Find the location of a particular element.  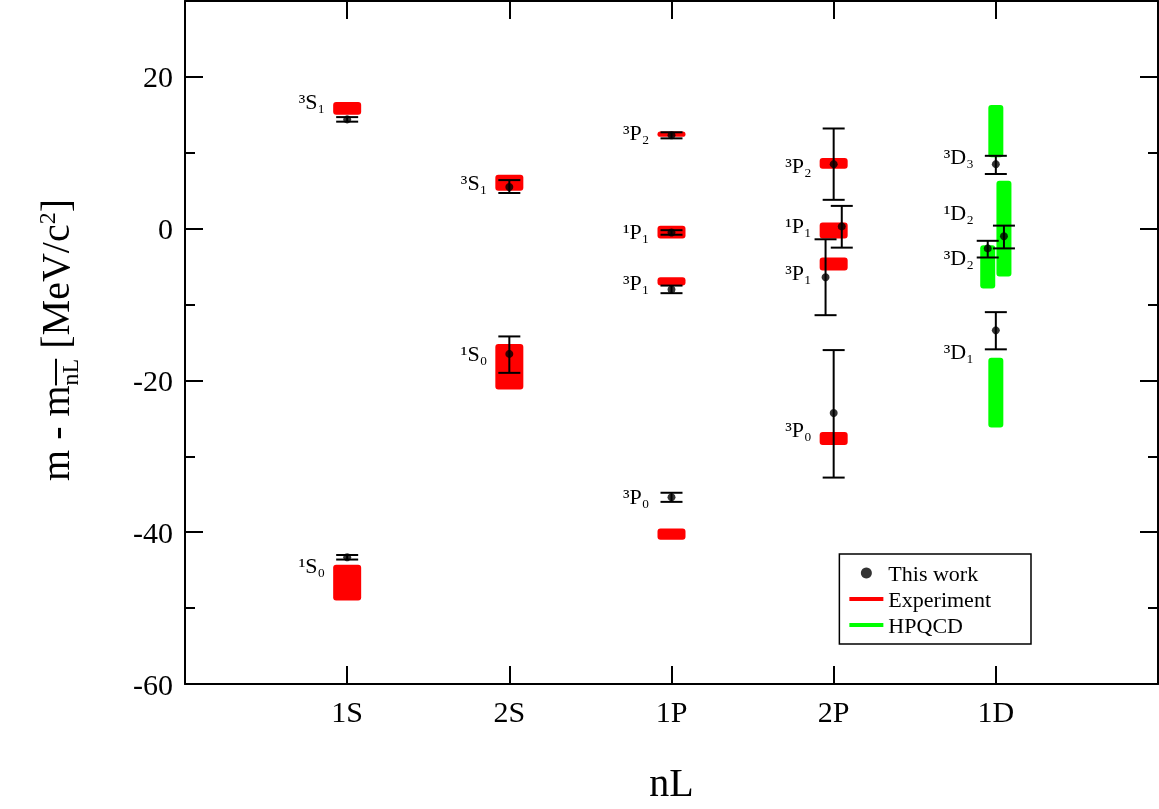

annotation: ³D₂ is located at coordinates (958, 257).